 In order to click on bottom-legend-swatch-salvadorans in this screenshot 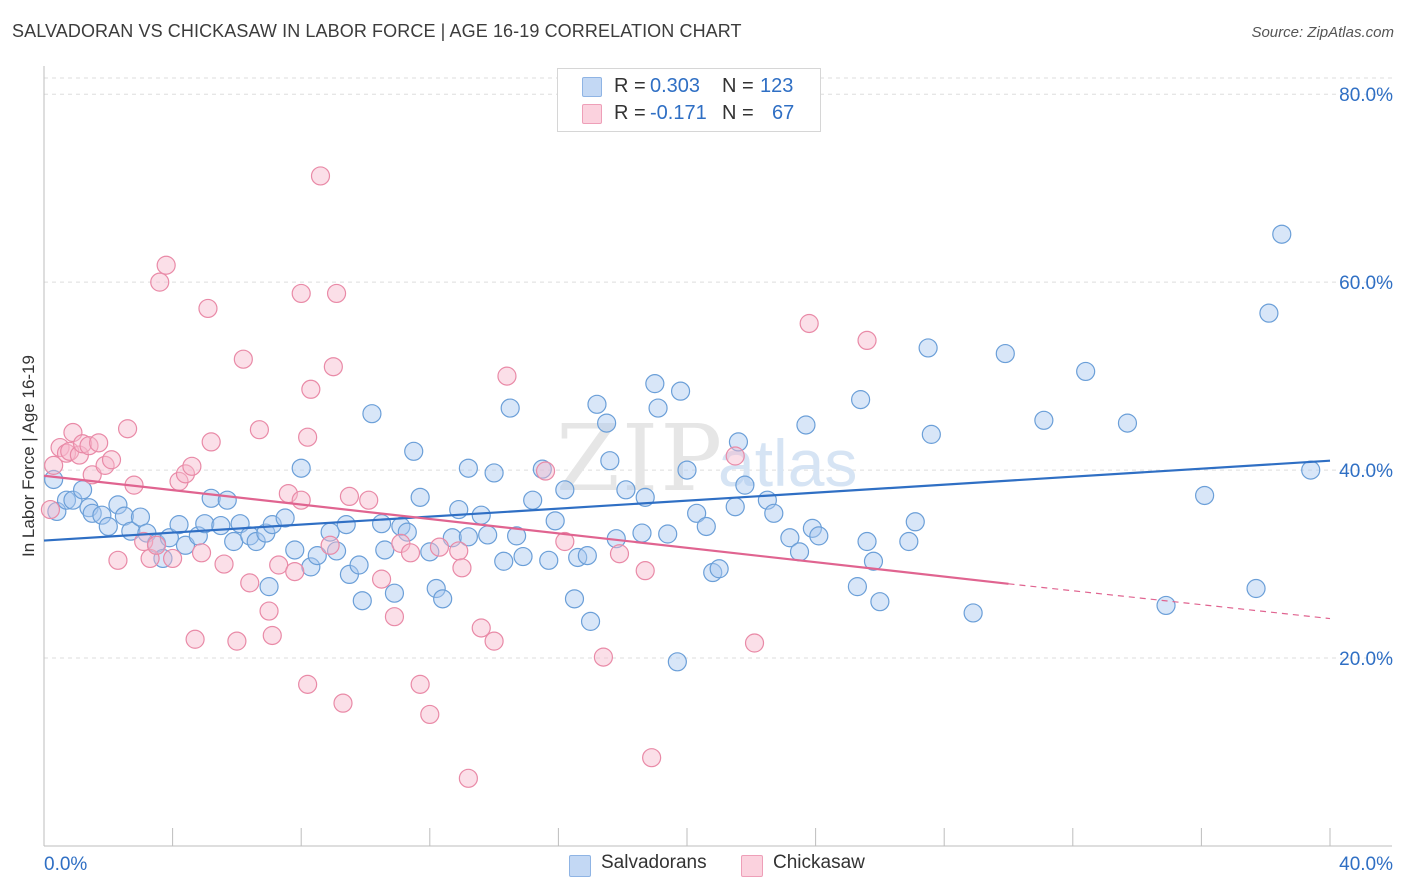, I will do `click(580, 866)`.